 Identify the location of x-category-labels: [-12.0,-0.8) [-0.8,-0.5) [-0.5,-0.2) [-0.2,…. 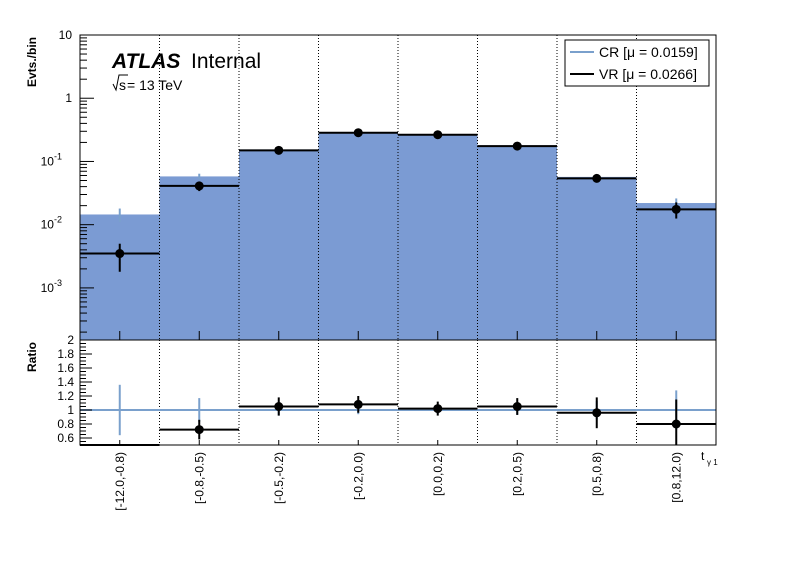
(398, 481).